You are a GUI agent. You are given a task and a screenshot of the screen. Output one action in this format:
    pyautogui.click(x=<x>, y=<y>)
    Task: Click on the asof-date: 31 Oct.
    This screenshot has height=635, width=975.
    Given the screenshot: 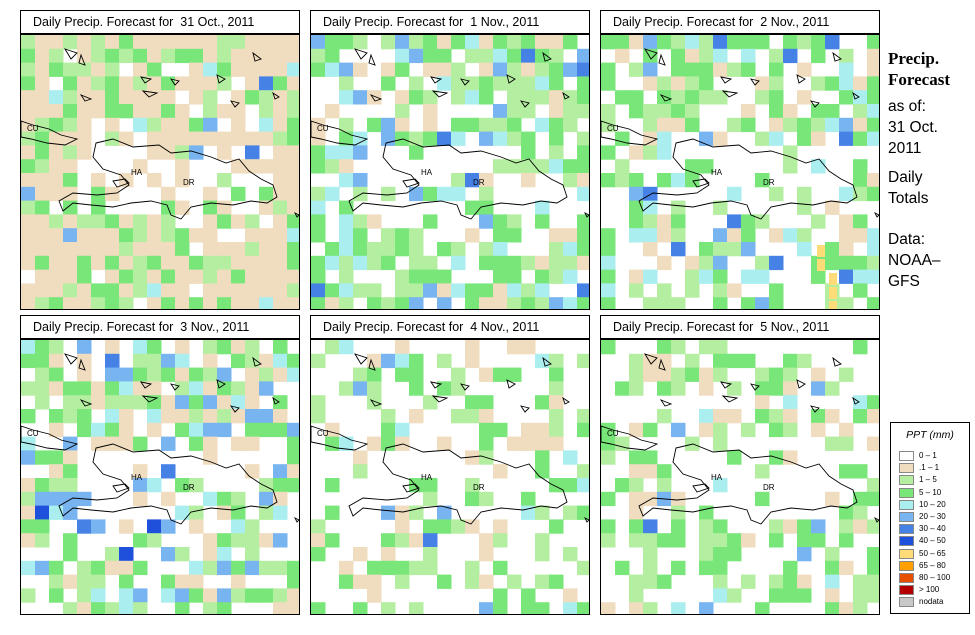 What is the action you would take?
    pyautogui.click(x=913, y=127)
    